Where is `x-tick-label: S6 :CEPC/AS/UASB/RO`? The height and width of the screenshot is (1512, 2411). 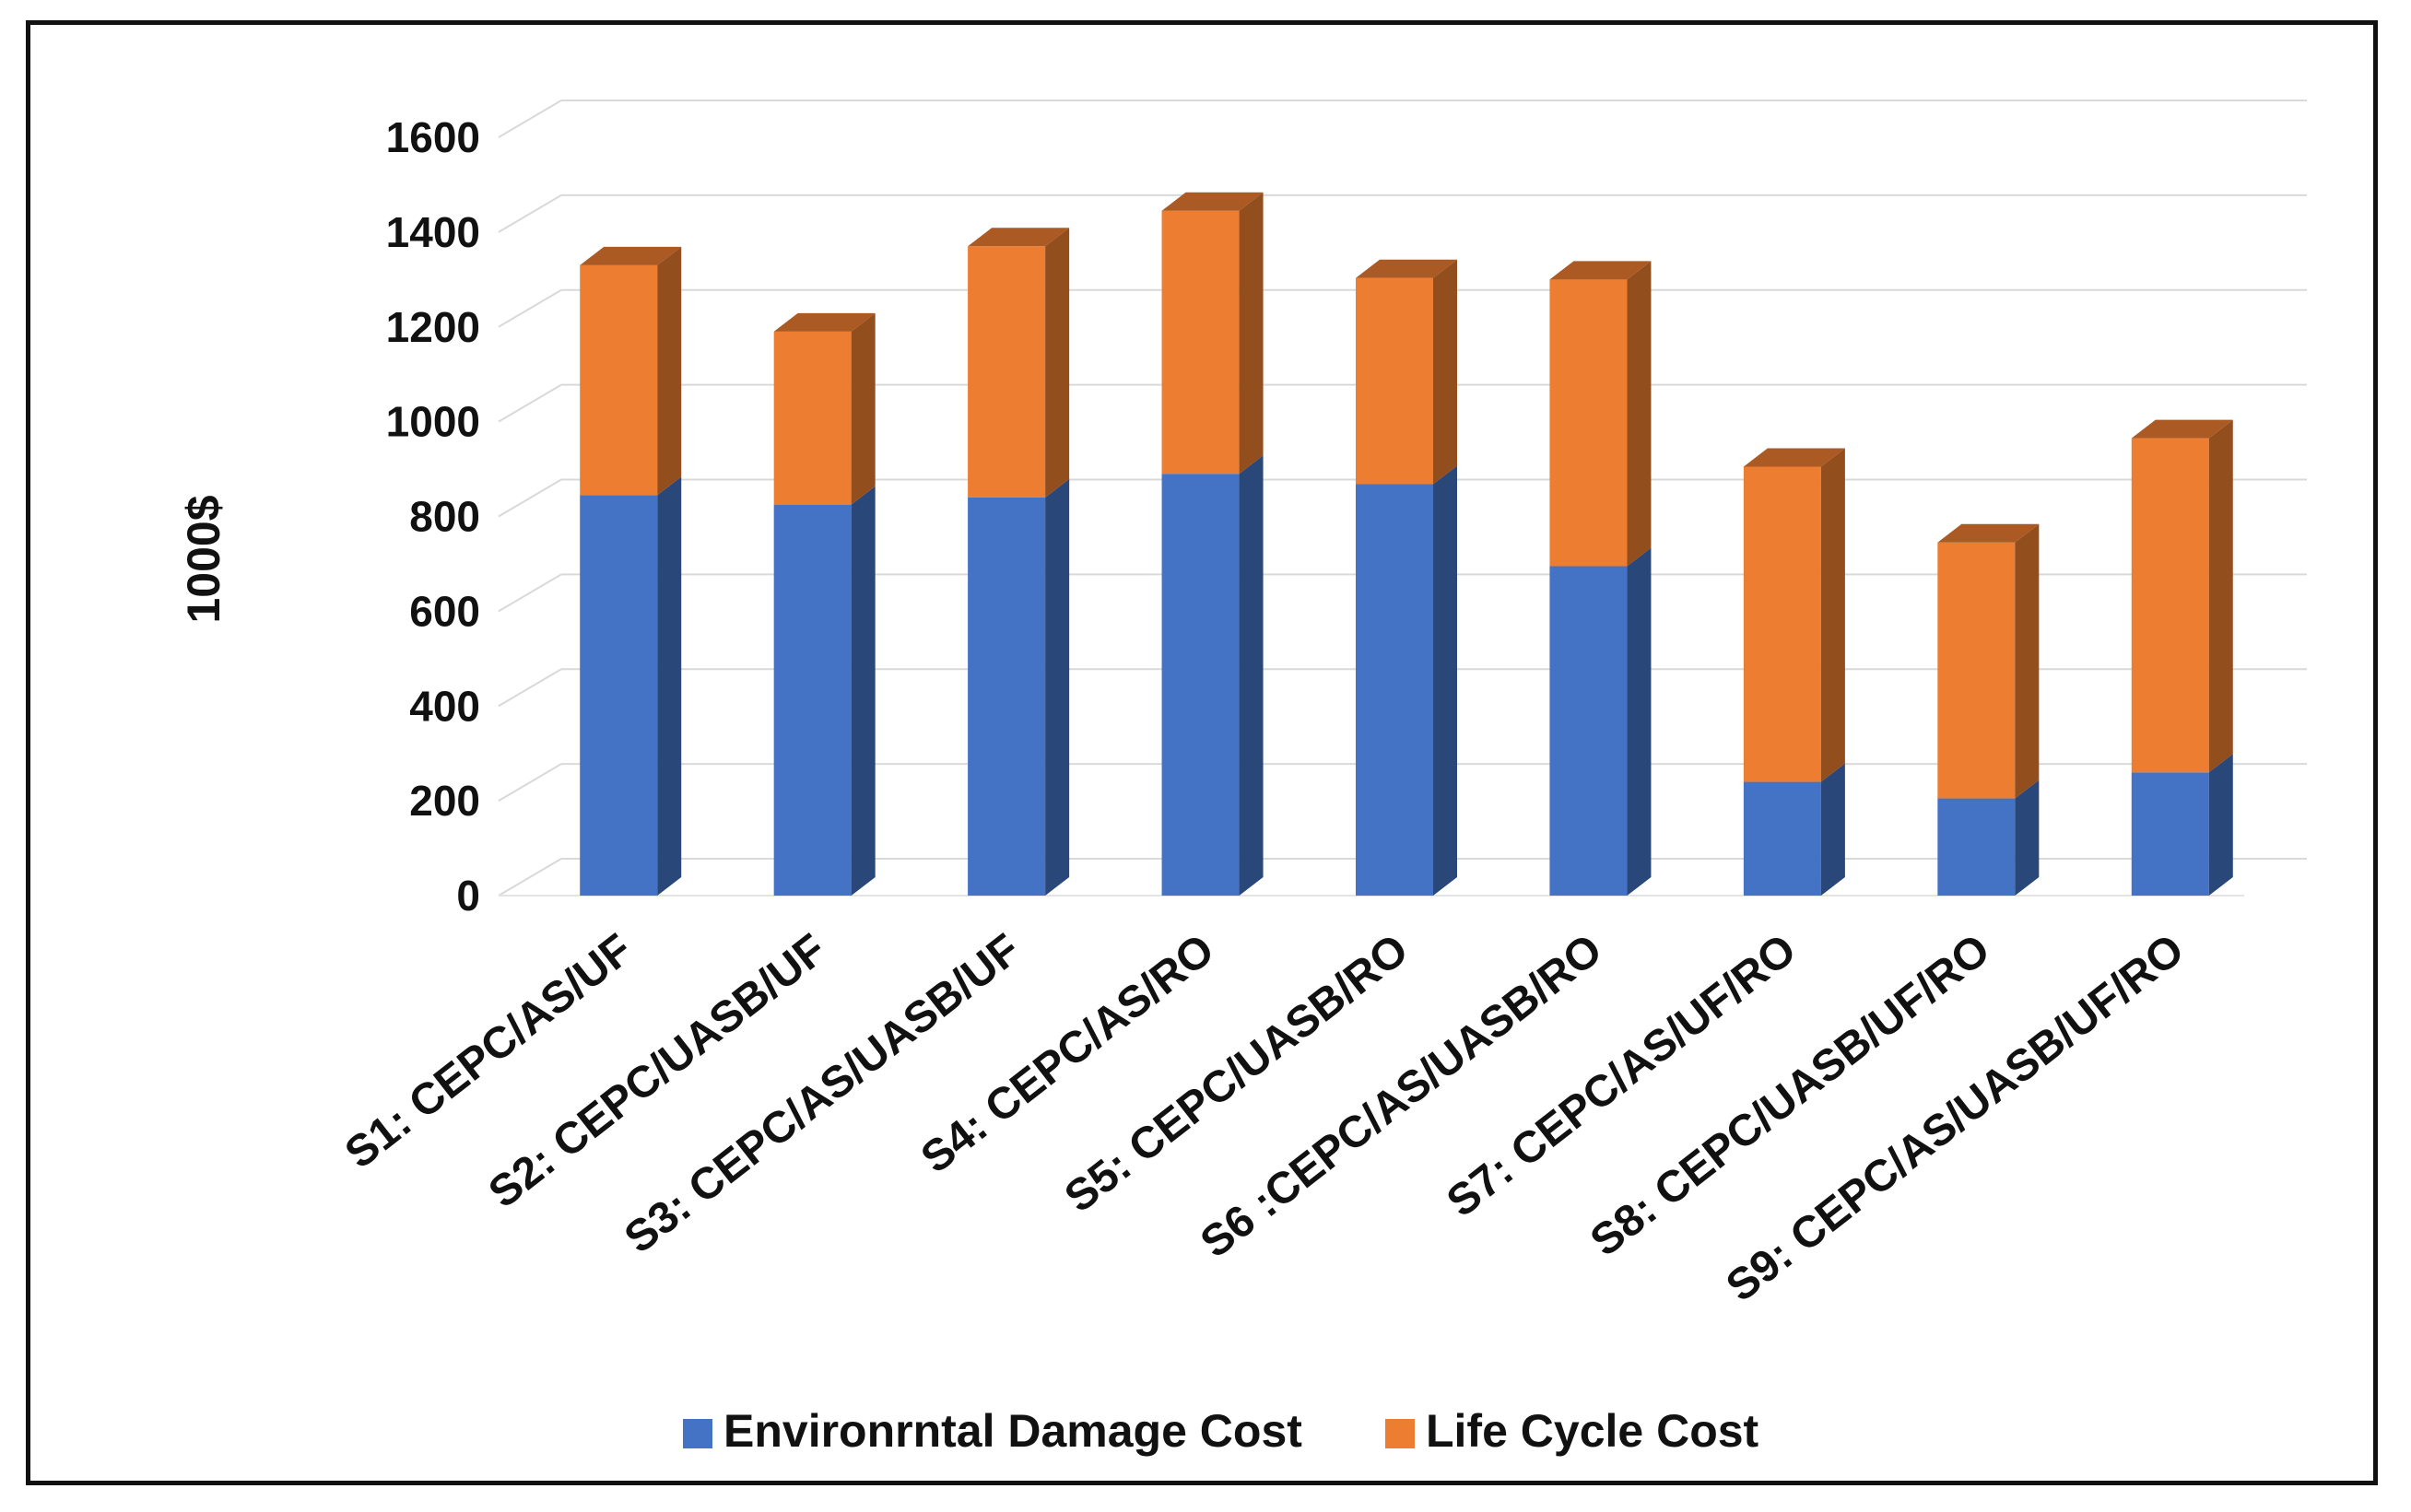 x-tick-label: S6 :CEPC/AS/UASB/RO is located at coordinates (1402, 1096).